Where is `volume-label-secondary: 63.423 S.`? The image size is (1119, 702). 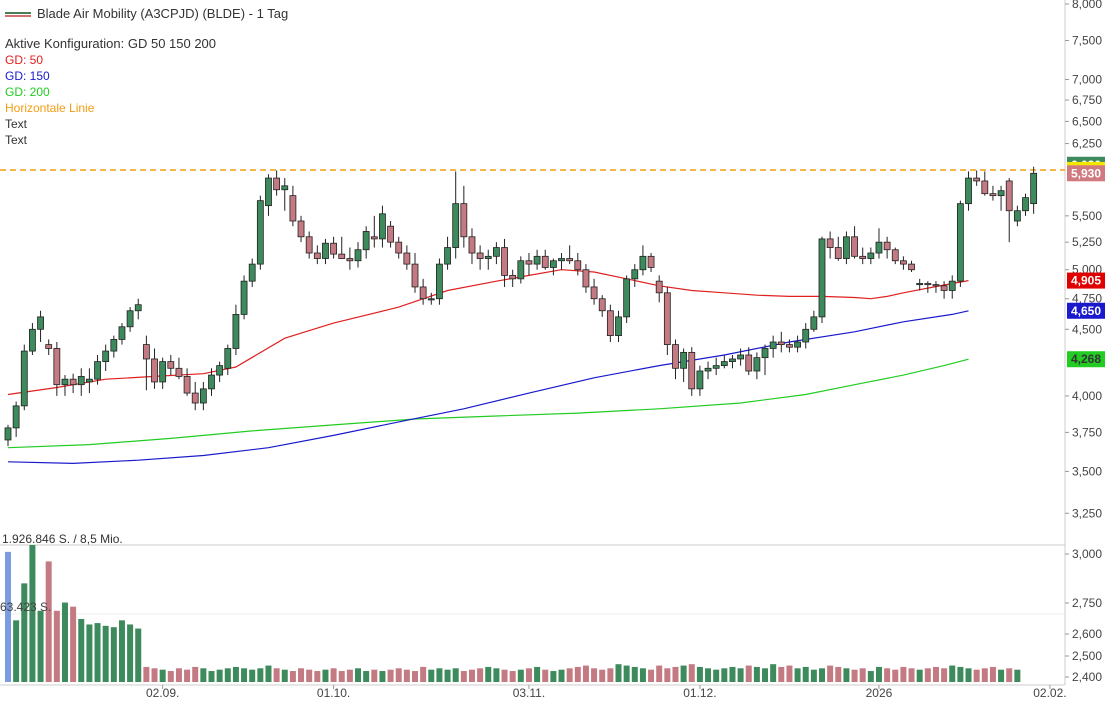 volume-label-secondary: 63.423 S. is located at coordinates (26, 607).